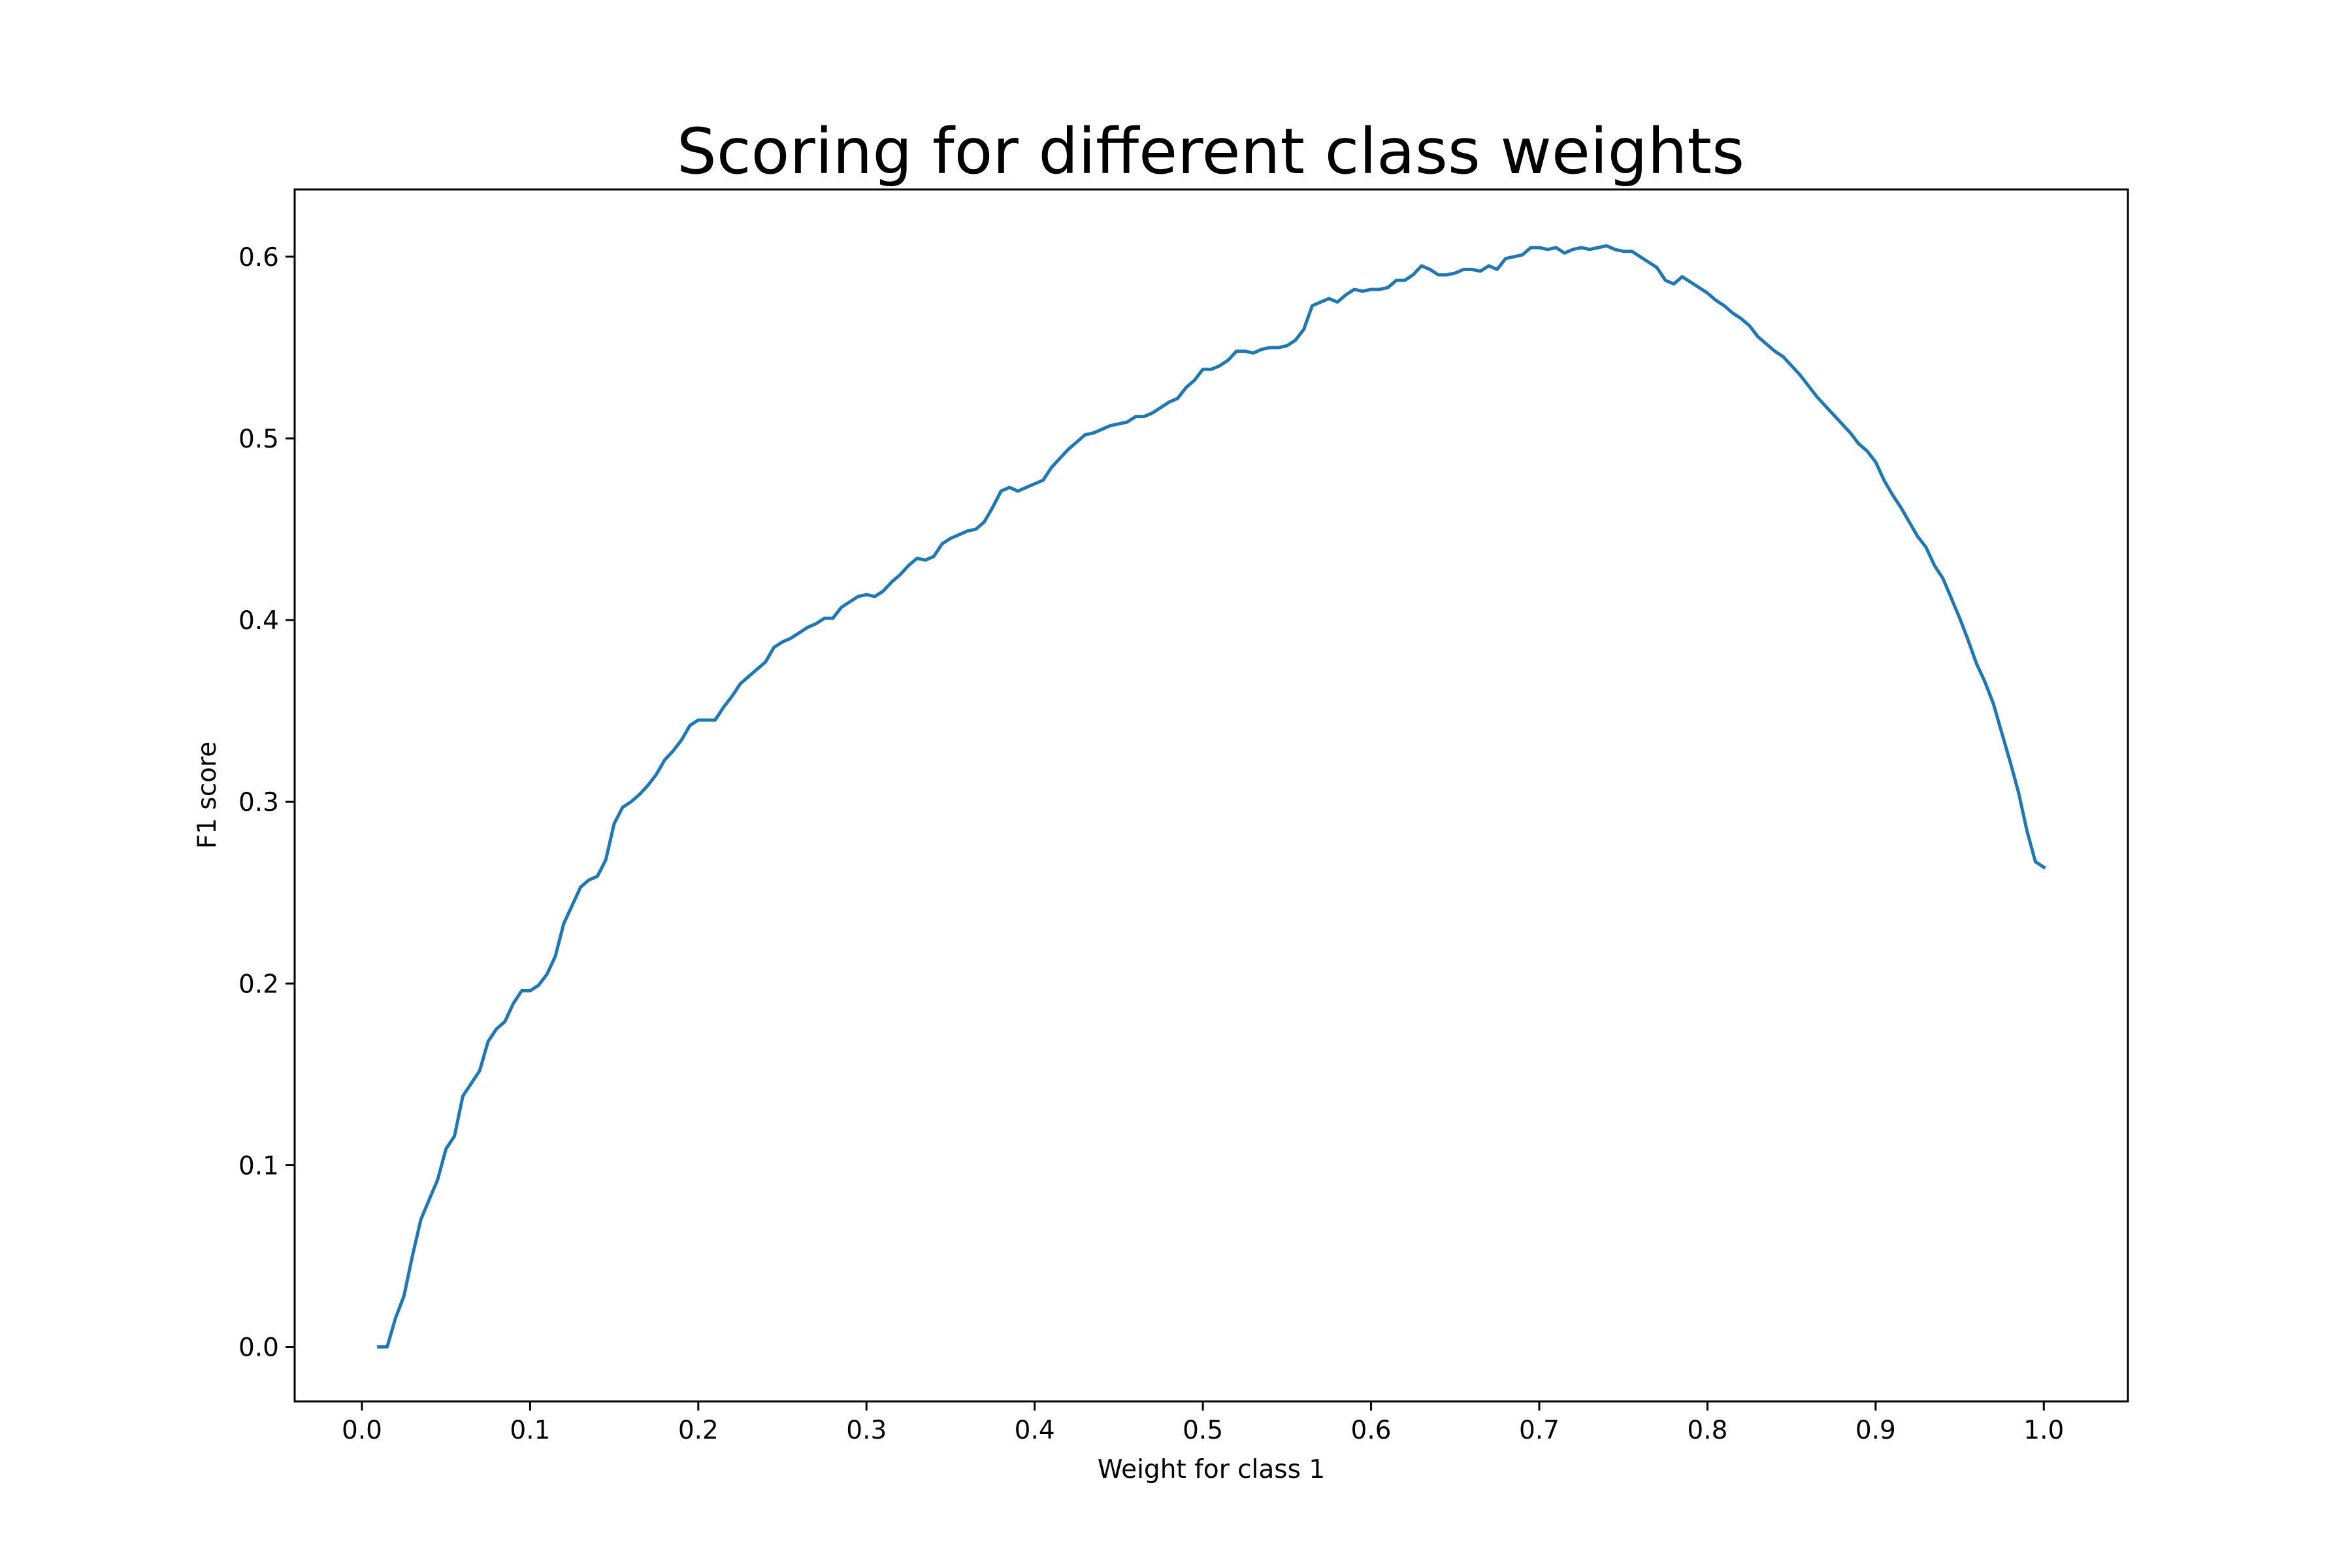  I want to click on y-tick-label: 0.5, so click(258, 439).